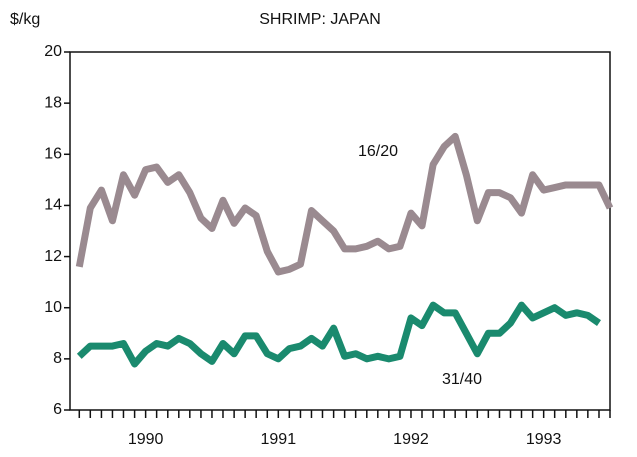 This screenshot has width=637, height=457. I want to click on series-label: 31/40, so click(462, 379).